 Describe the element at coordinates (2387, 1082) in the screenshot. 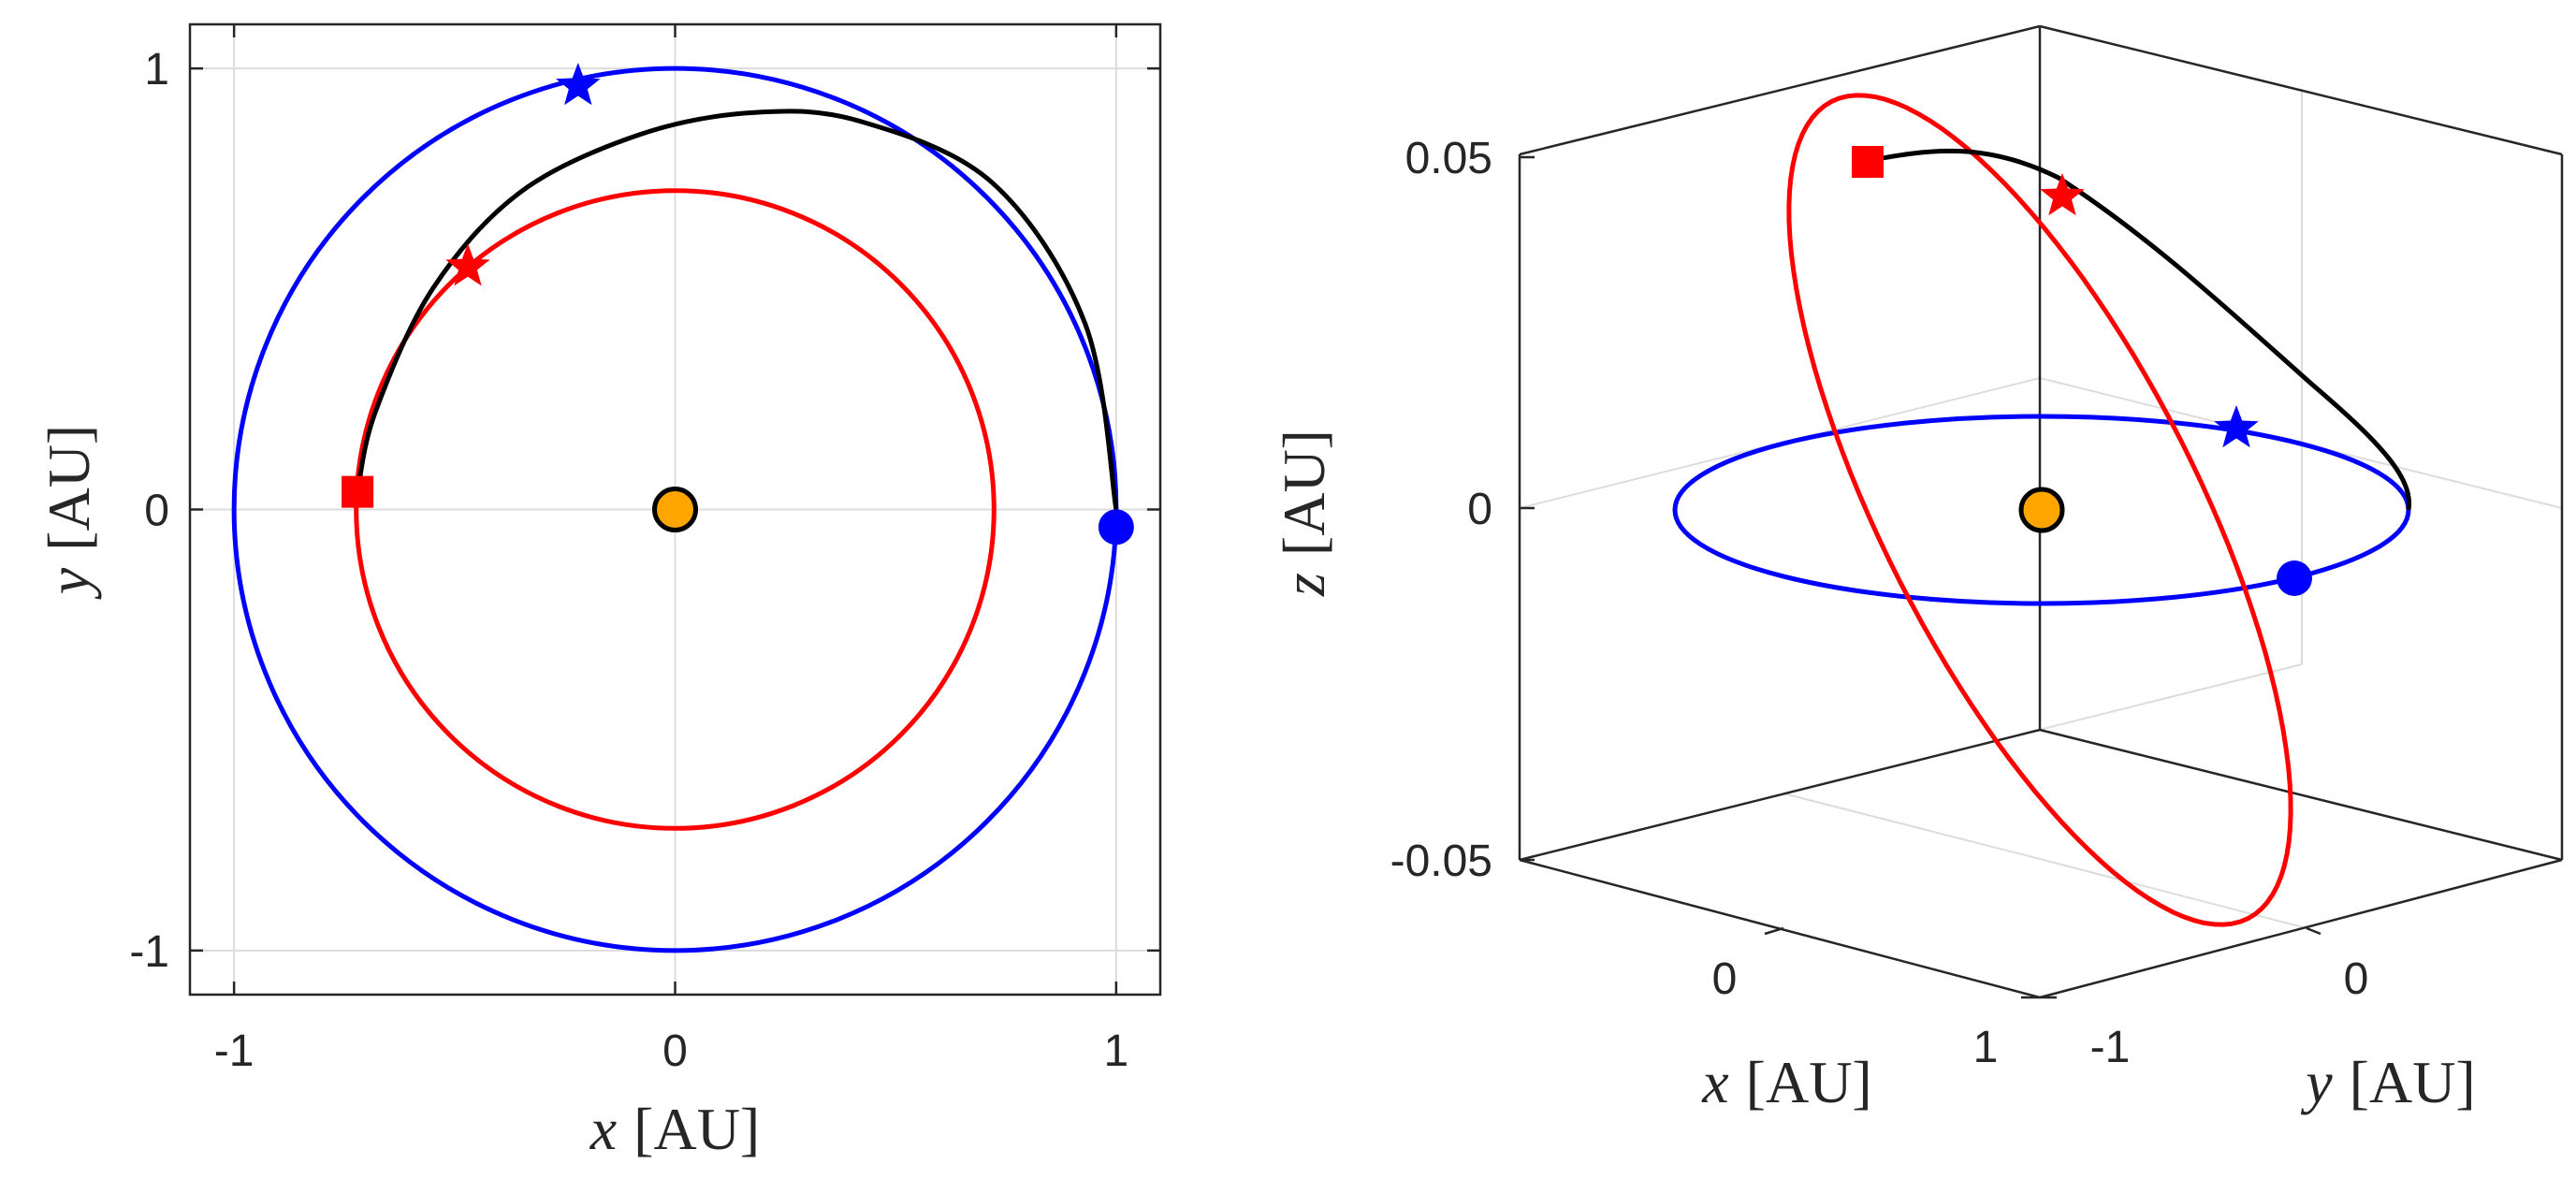

I see `y-axis-label-3d: y [AU]` at that location.